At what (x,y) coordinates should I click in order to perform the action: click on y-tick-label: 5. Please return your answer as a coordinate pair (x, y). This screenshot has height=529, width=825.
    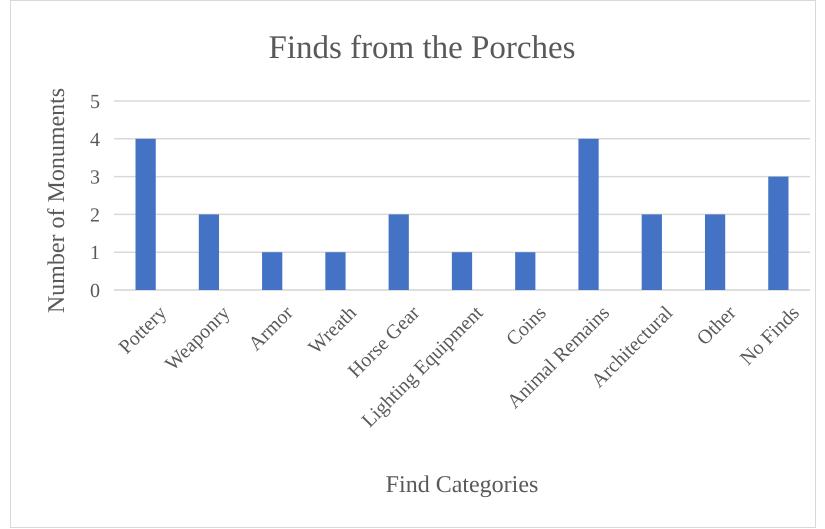
    Looking at the image, I should click on (95, 102).